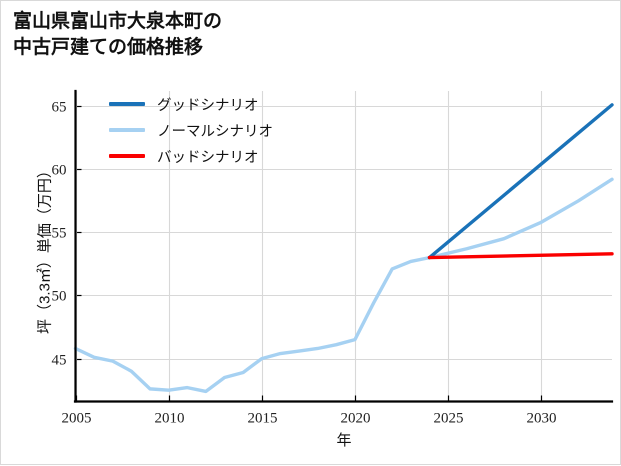 The image size is (621, 466). I want to click on x-tick-label: 2020, so click(356, 419).